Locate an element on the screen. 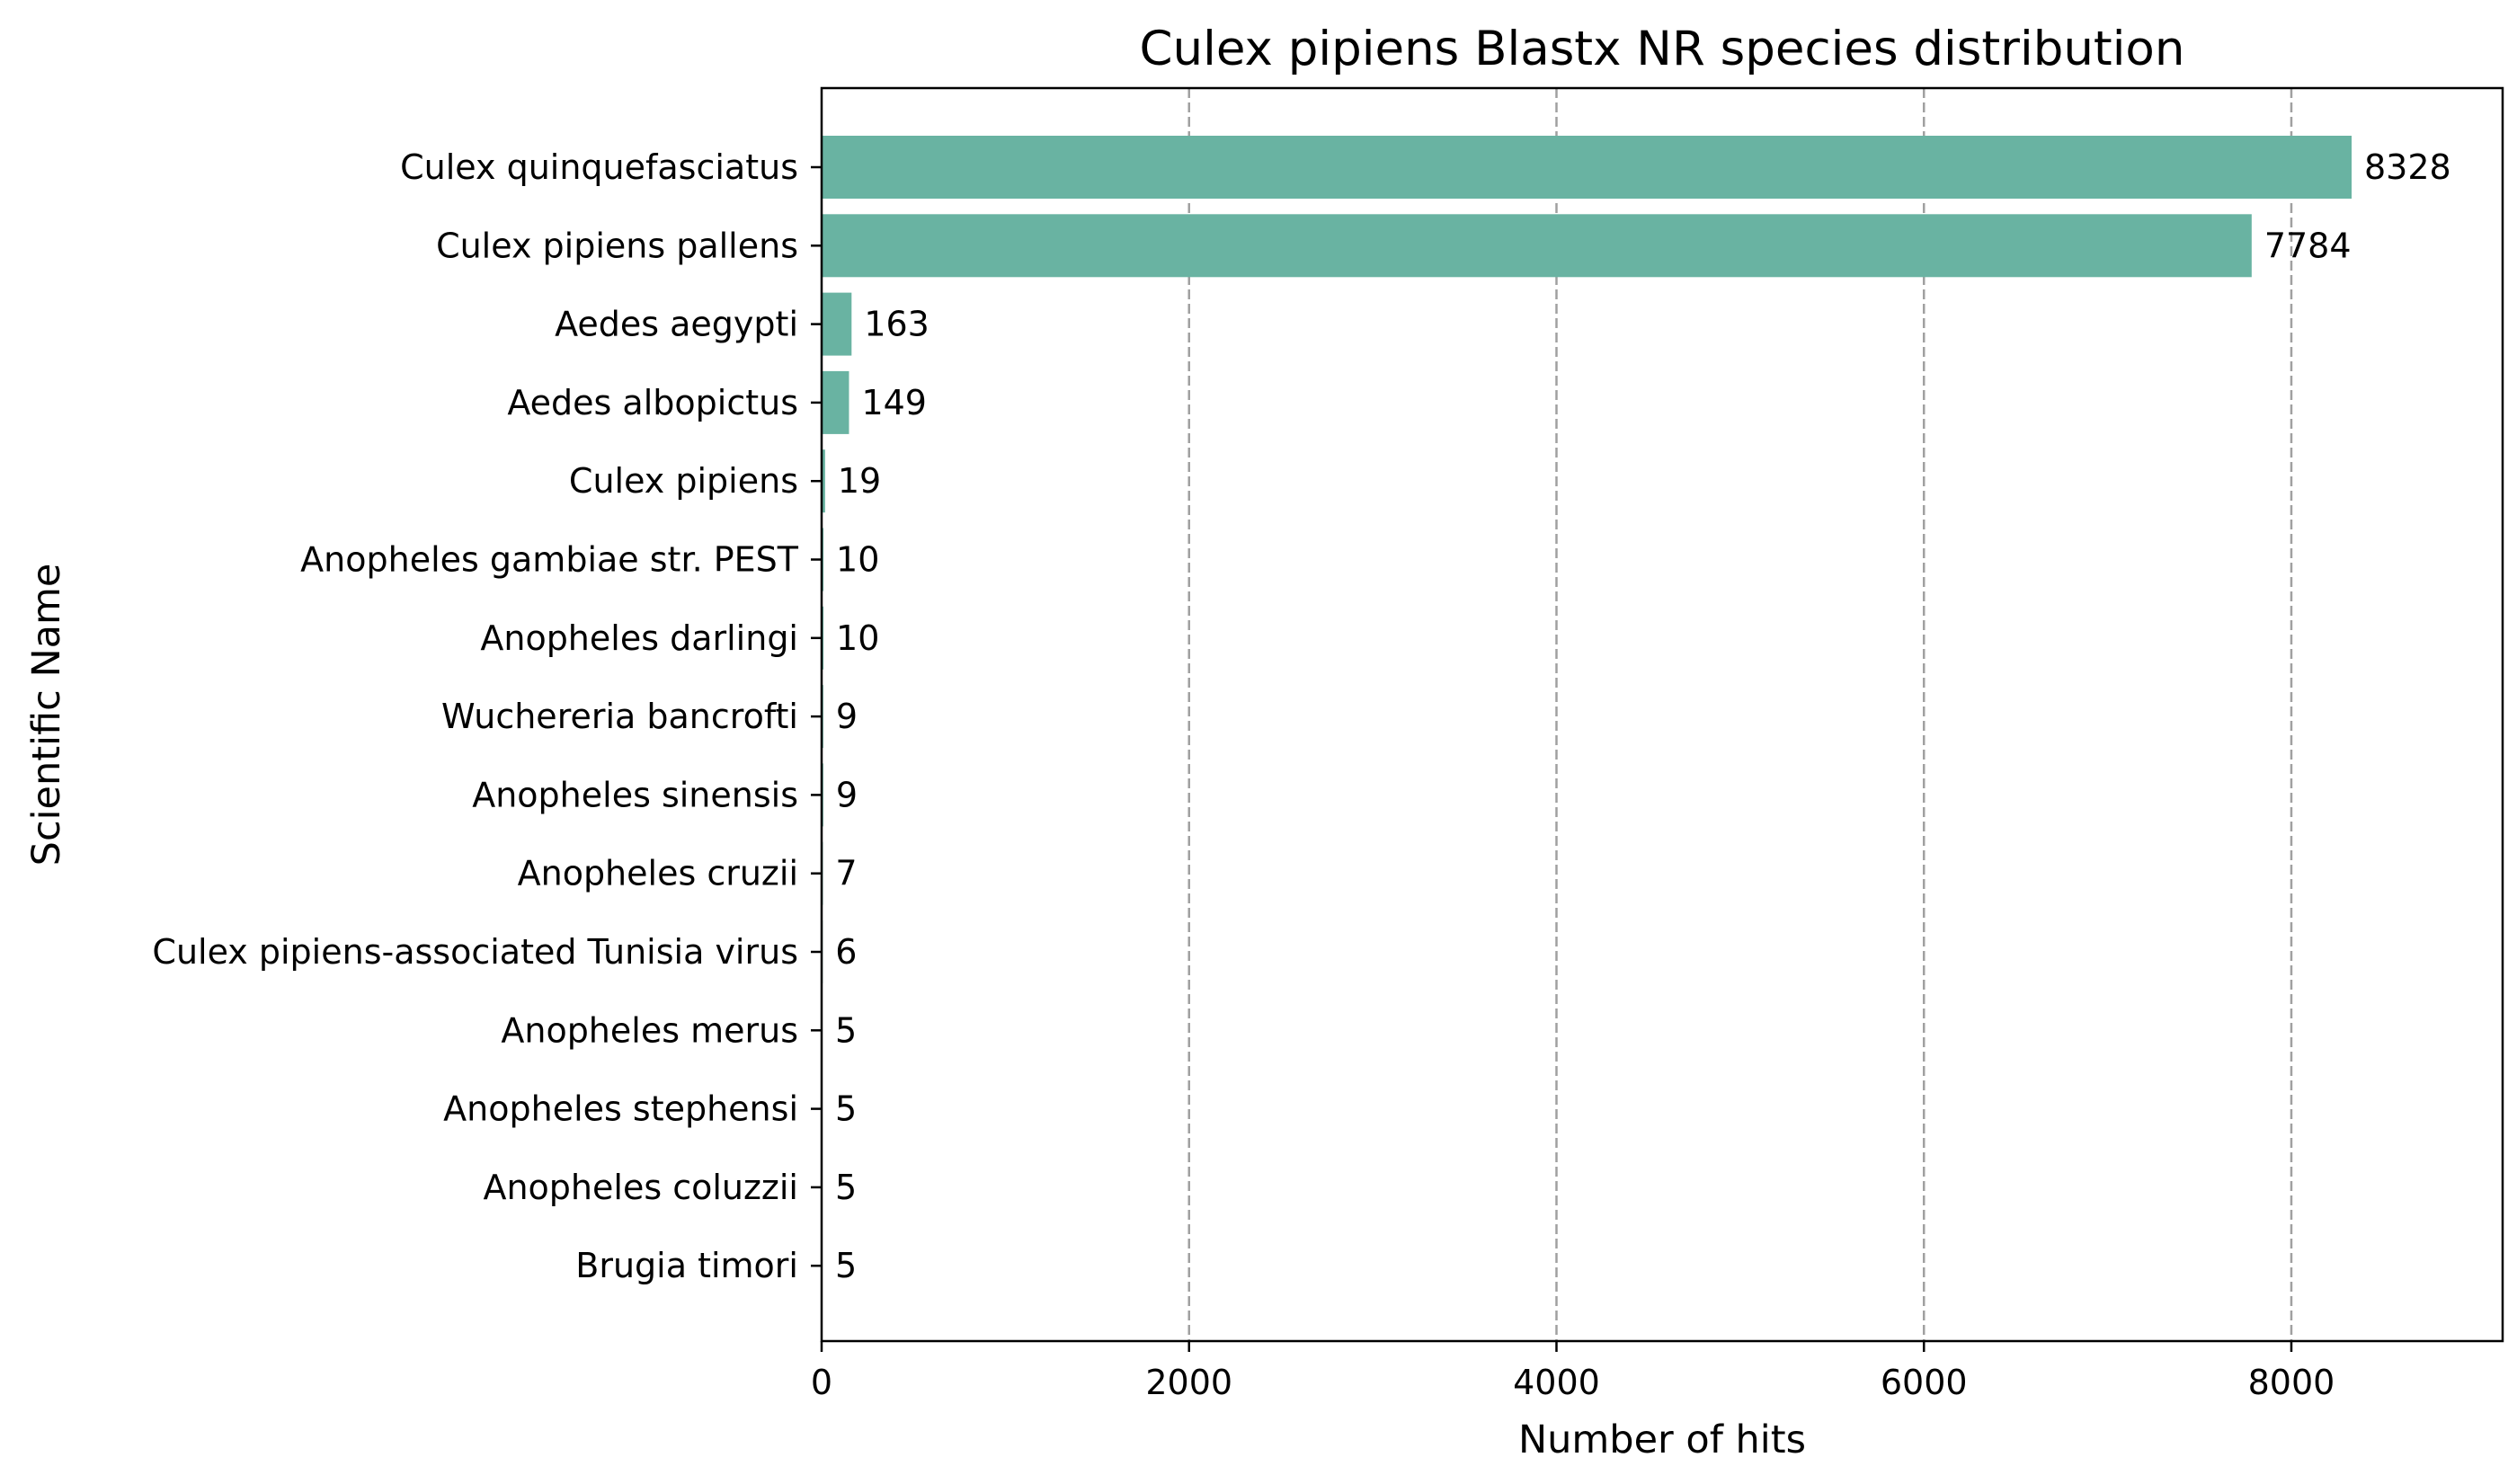 Image resolution: width=2517 pixels, height=1484 pixels. y-axis-label: Scientific Name is located at coordinates (46, 715).